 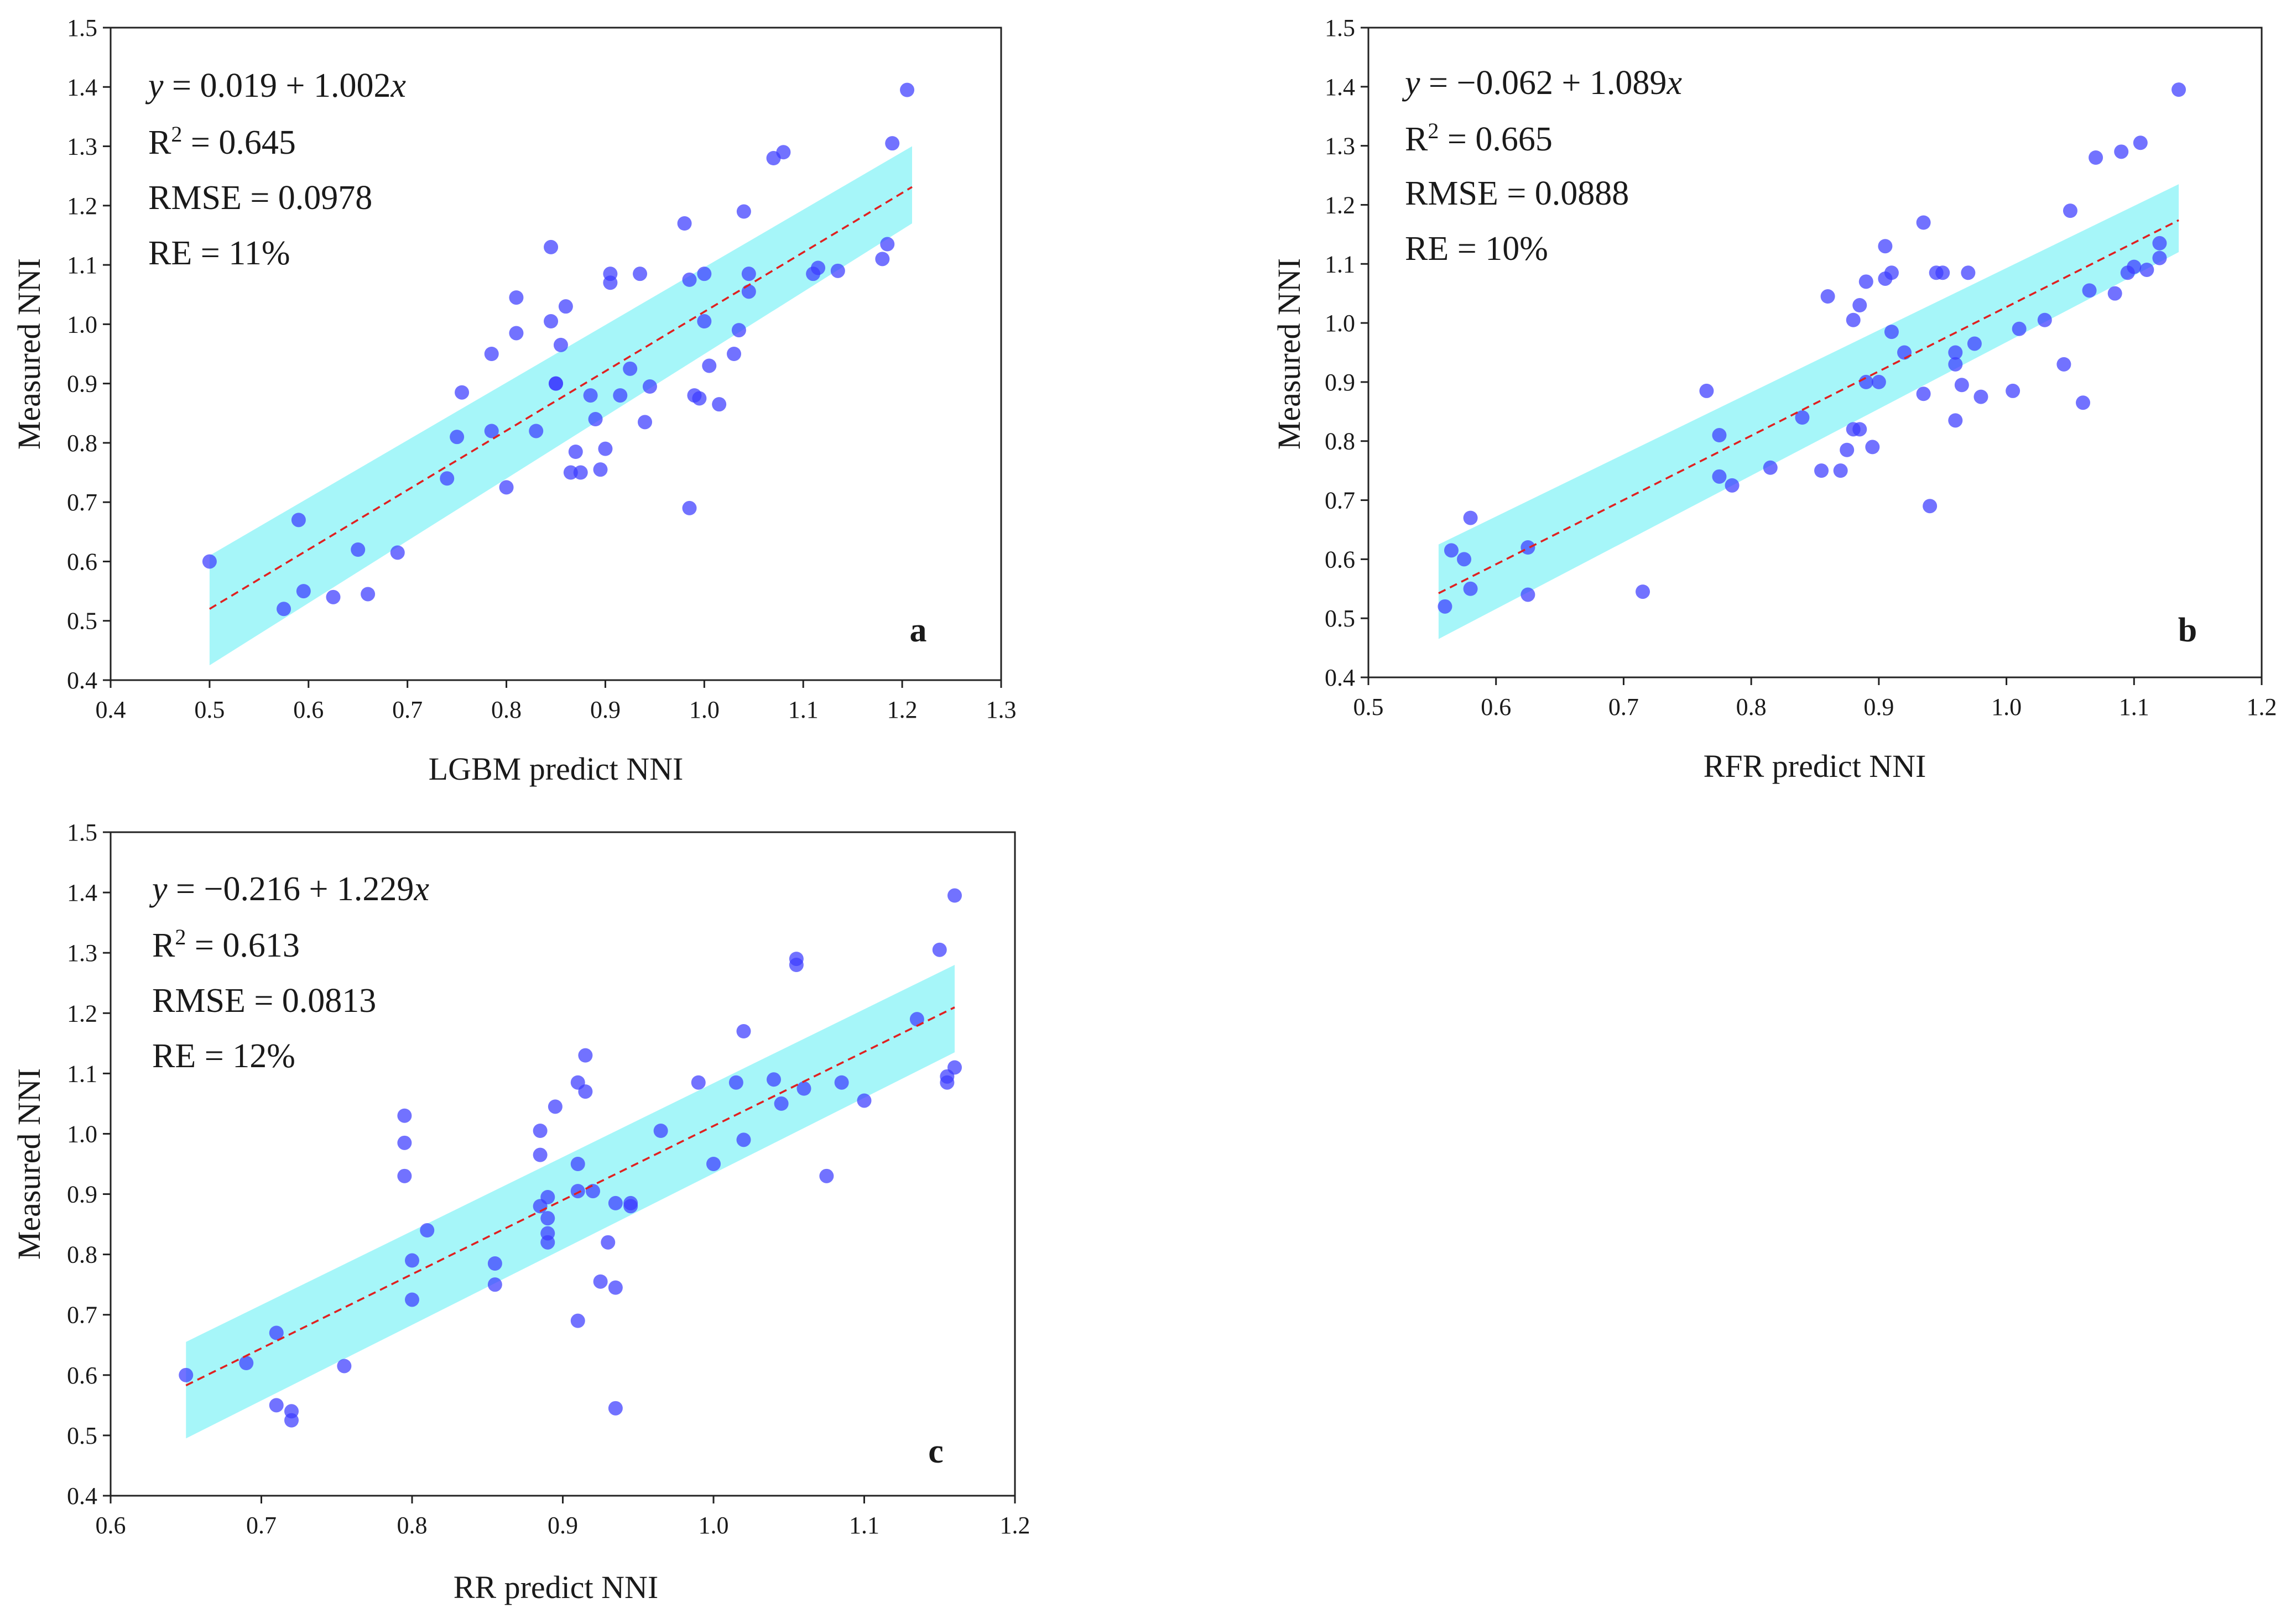 What do you see at coordinates (1340, 27) in the screenshot?
I see `y-tick-label: 1.5` at bounding box center [1340, 27].